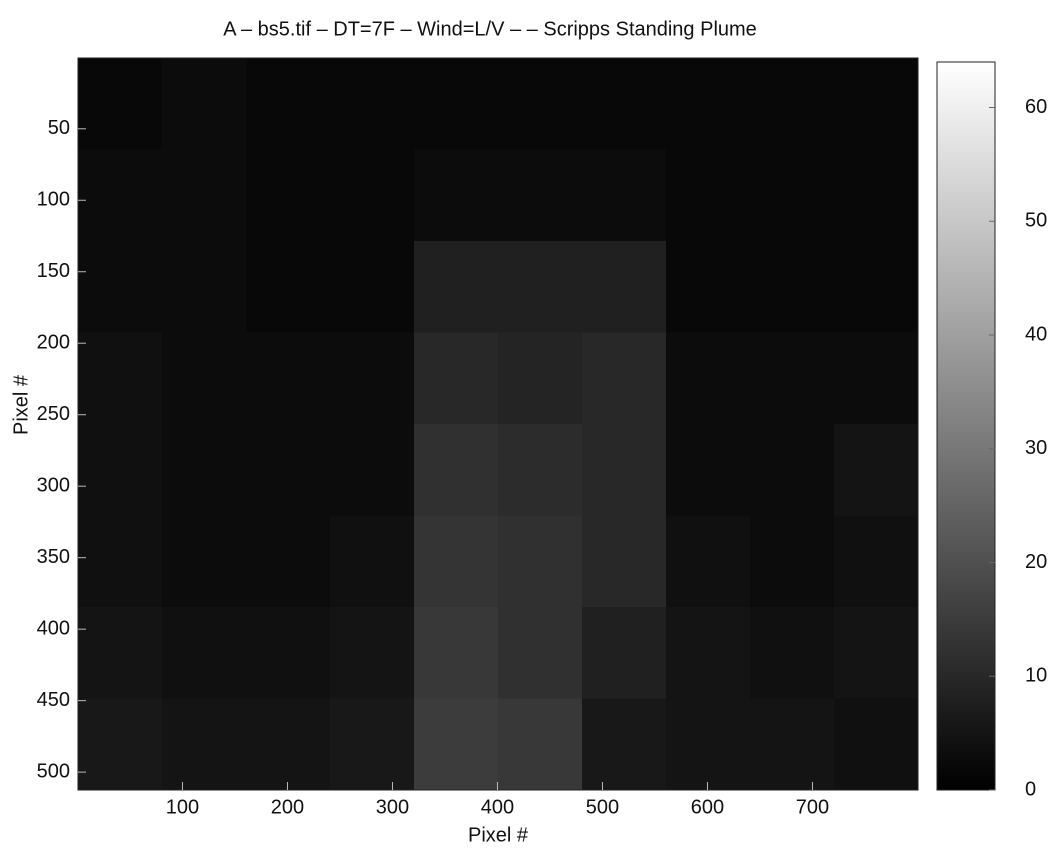  What do you see at coordinates (707, 807) in the screenshot?
I see `x-tick-label: 600` at bounding box center [707, 807].